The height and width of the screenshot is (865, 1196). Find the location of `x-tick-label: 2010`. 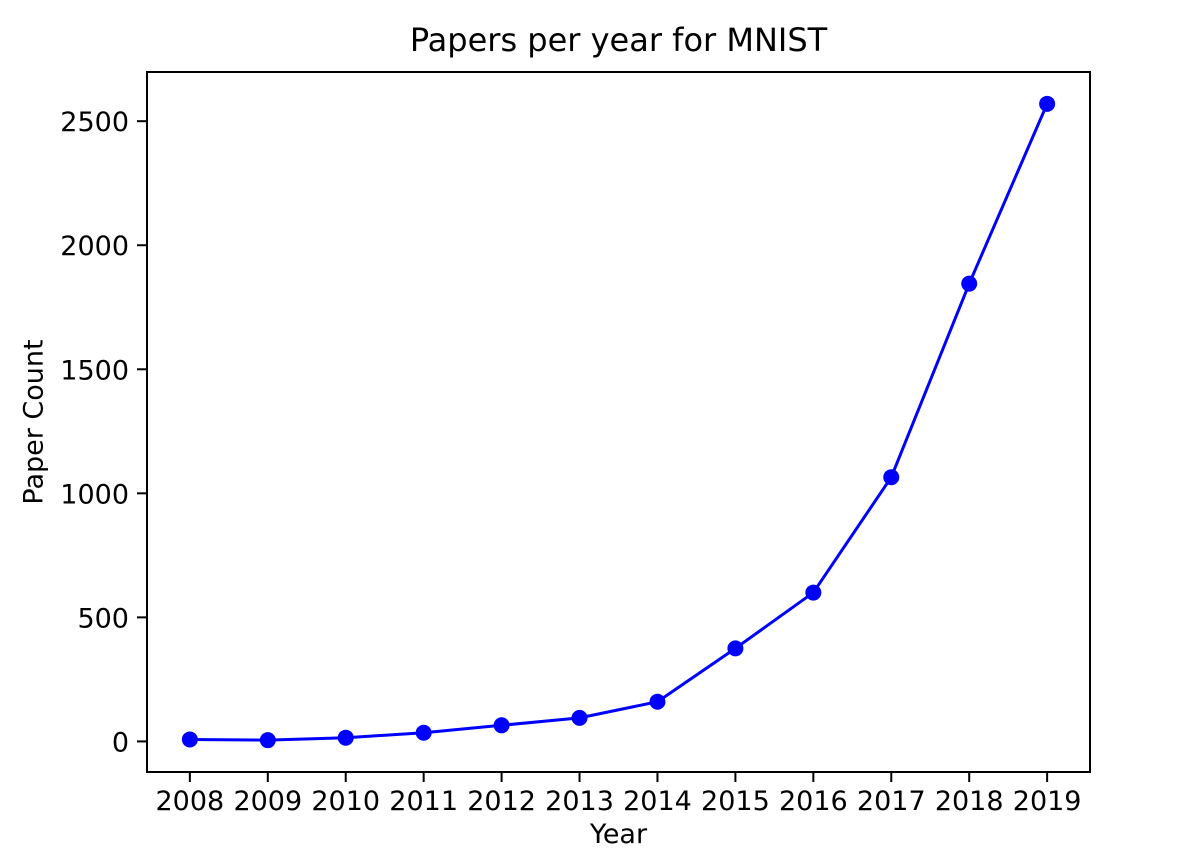

x-tick-label: 2010 is located at coordinates (345, 801).